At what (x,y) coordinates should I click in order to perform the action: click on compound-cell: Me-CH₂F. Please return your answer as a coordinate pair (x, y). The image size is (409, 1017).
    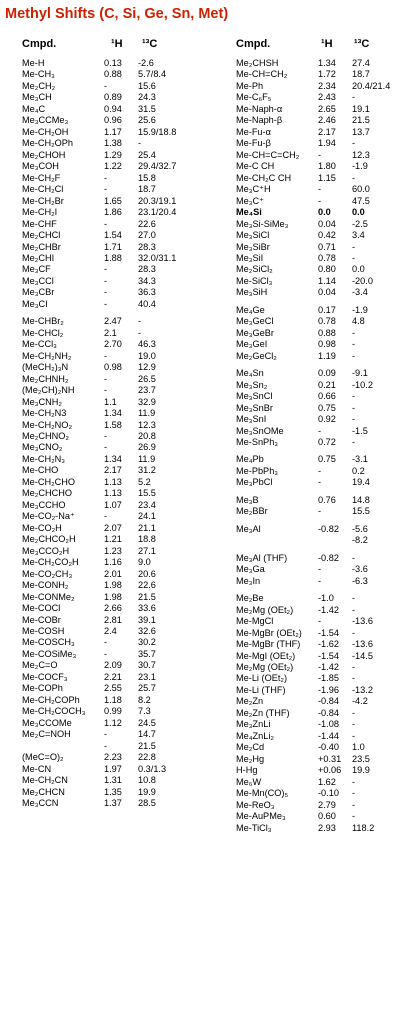
    Looking at the image, I should click on (41, 177).